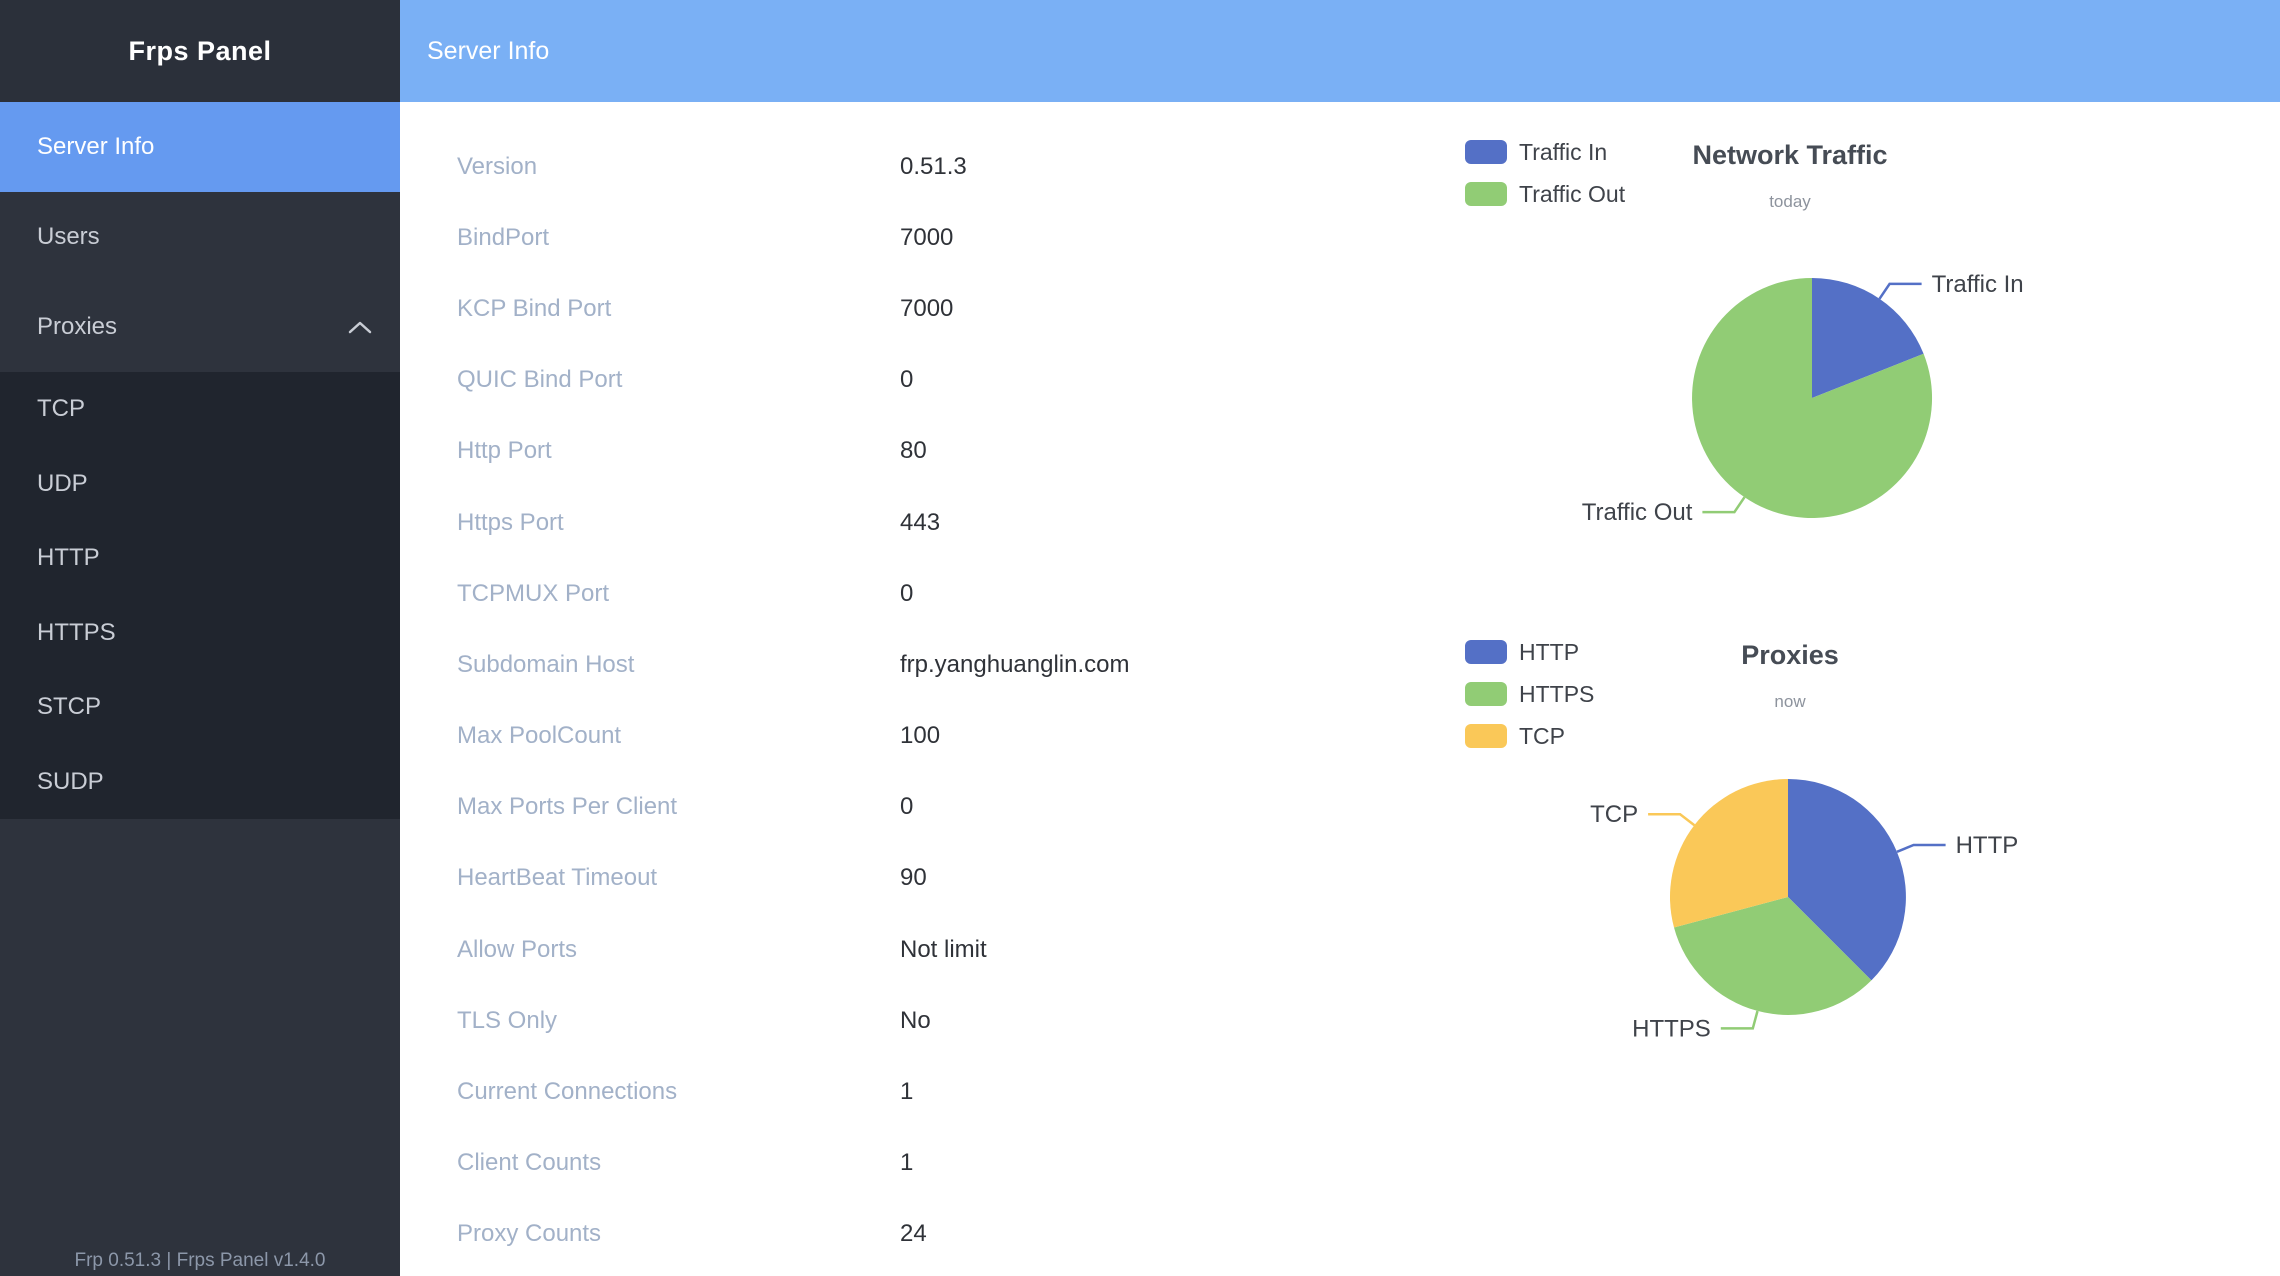  Describe the element at coordinates (1542, 735) in the screenshot. I see `legend-label: TCP` at that location.